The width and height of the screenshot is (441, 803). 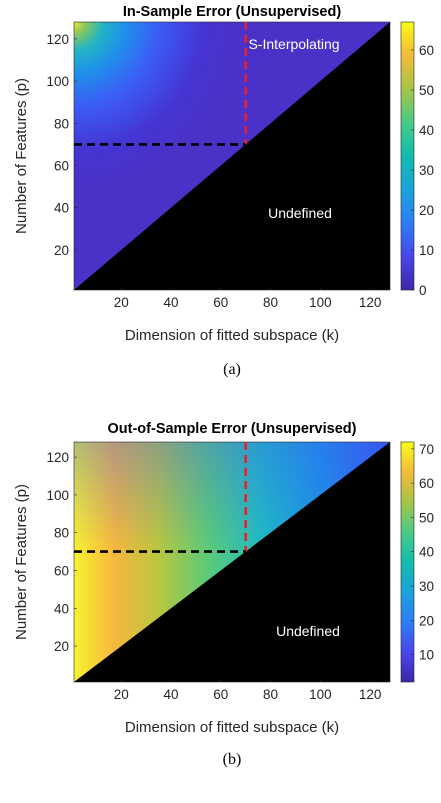 What do you see at coordinates (61, 552) in the screenshot?
I see `panel-b-y-ticks: 20 40 60 80 100 120` at bounding box center [61, 552].